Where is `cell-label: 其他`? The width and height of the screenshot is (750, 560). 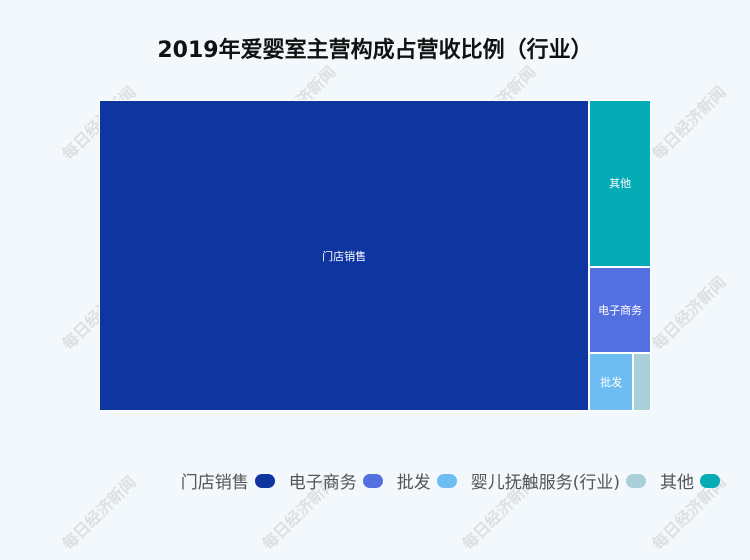 cell-label: 其他 is located at coordinates (620, 184).